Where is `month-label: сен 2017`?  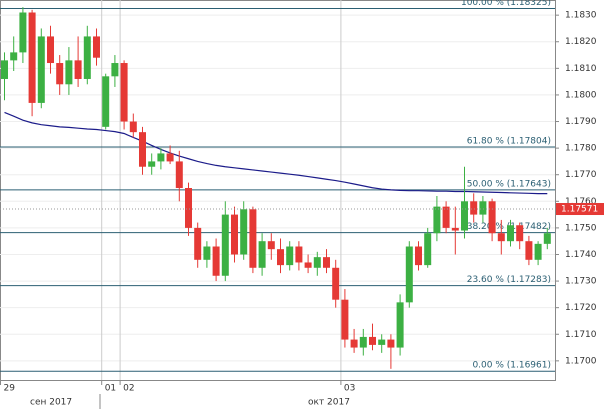
month-label: сен 2017 is located at coordinates (51, 403).